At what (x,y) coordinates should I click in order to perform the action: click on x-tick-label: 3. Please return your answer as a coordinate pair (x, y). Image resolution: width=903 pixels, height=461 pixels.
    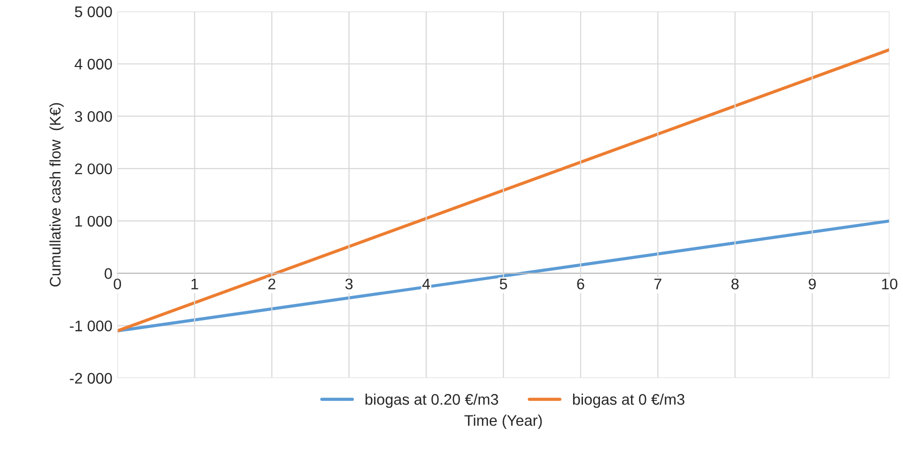
    Looking at the image, I should click on (349, 284).